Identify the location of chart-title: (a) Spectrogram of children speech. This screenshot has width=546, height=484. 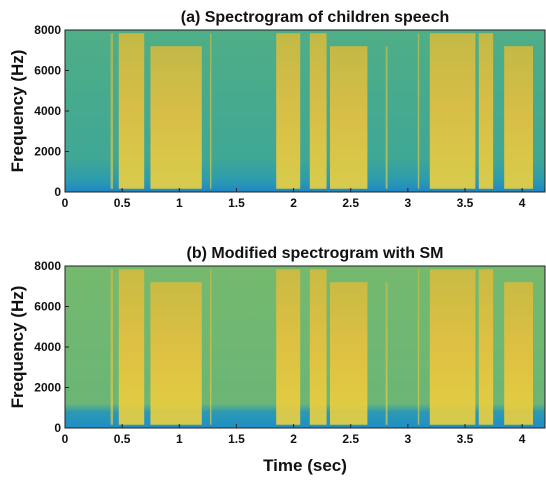
(315, 17).